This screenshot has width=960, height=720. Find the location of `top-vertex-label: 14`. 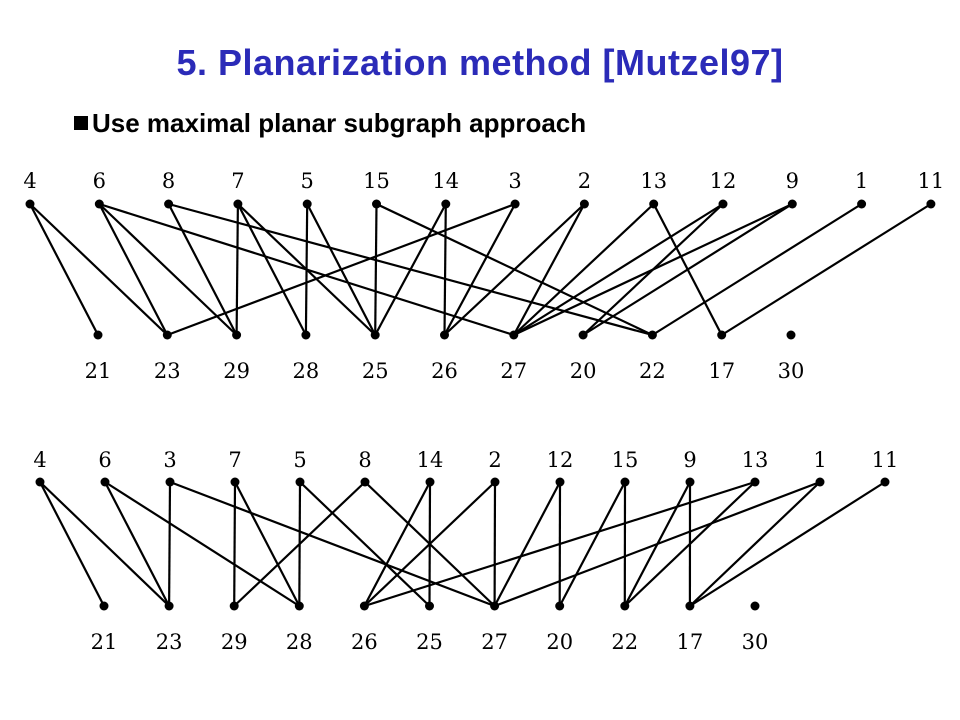

top-vertex-label: 14 is located at coordinates (430, 460).